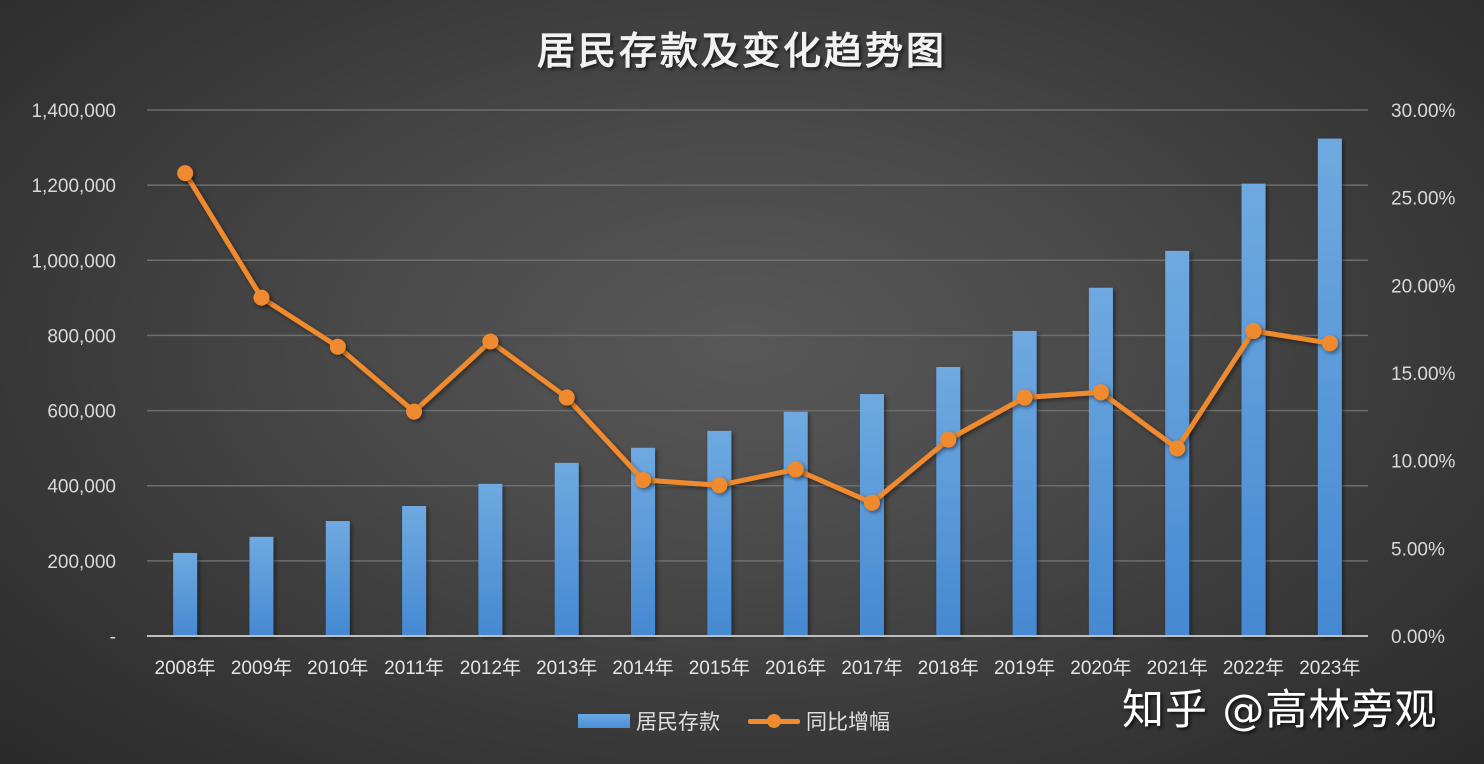  Describe the element at coordinates (1423, 462) in the screenshot. I see `right-tick-label: 10.00%` at that location.